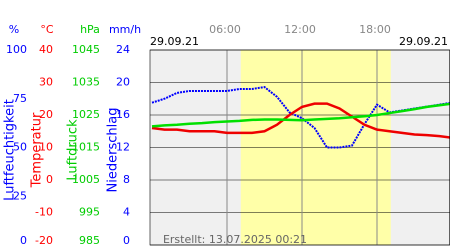 The image size is (450, 250). Describe the element at coordinates (300, 29) in the screenshot. I see `x-tick-label: 12:00` at that location.